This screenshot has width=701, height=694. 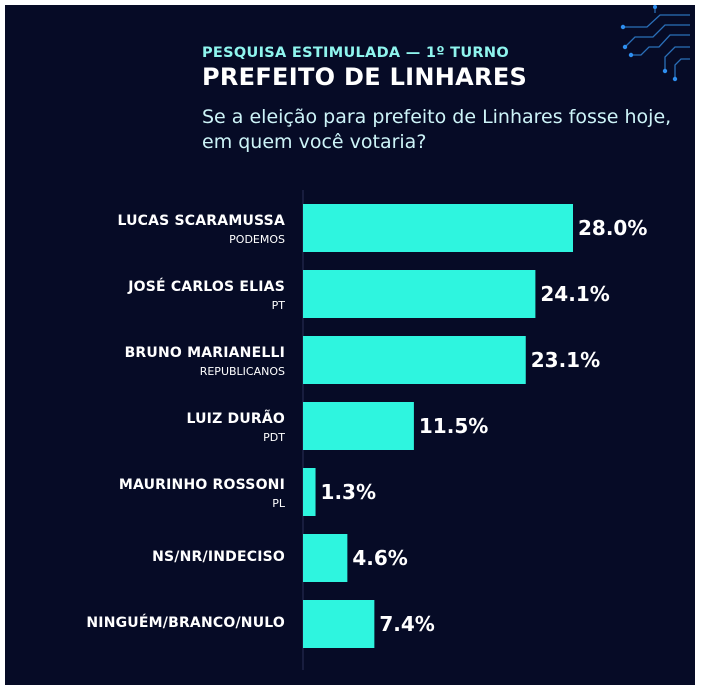 I want to click on category-label: MAURINHO ROSSONI, so click(x=202, y=485).